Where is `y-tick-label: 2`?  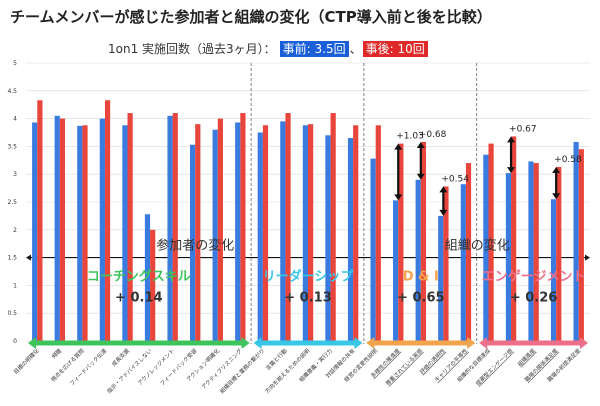
y-tick-label: 2 is located at coordinates (15, 230).